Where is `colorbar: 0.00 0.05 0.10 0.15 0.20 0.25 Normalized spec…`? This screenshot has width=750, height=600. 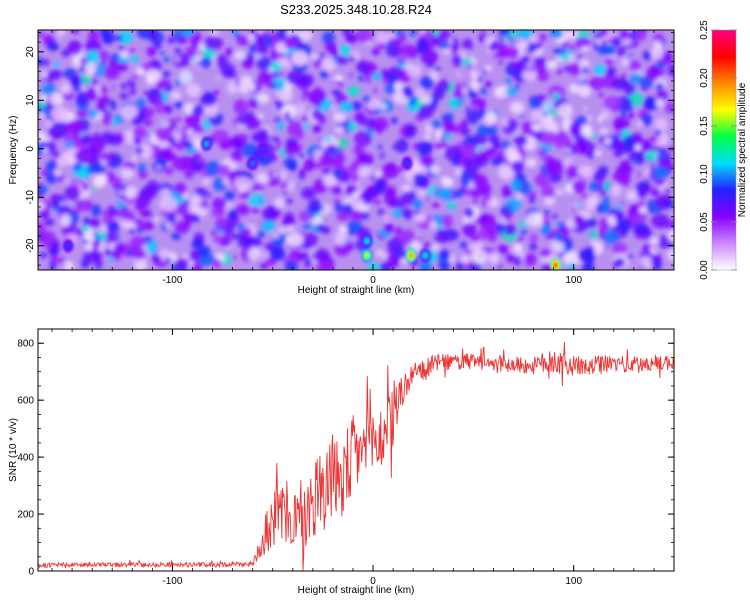
colorbar: 0.00 0.05 0.10 0.15 0.20 0.25 Normalized spec… is located at coordinates (723, 150).